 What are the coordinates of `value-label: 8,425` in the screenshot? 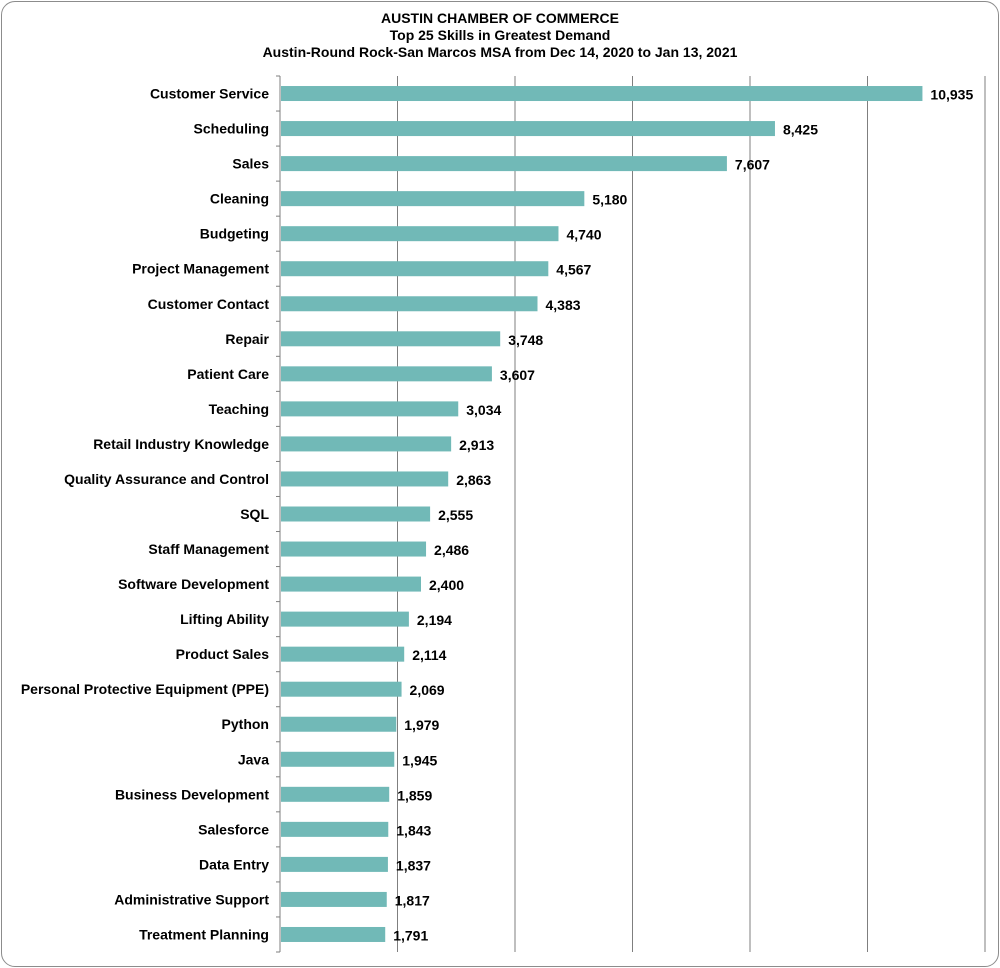 It's located at (800, 130).